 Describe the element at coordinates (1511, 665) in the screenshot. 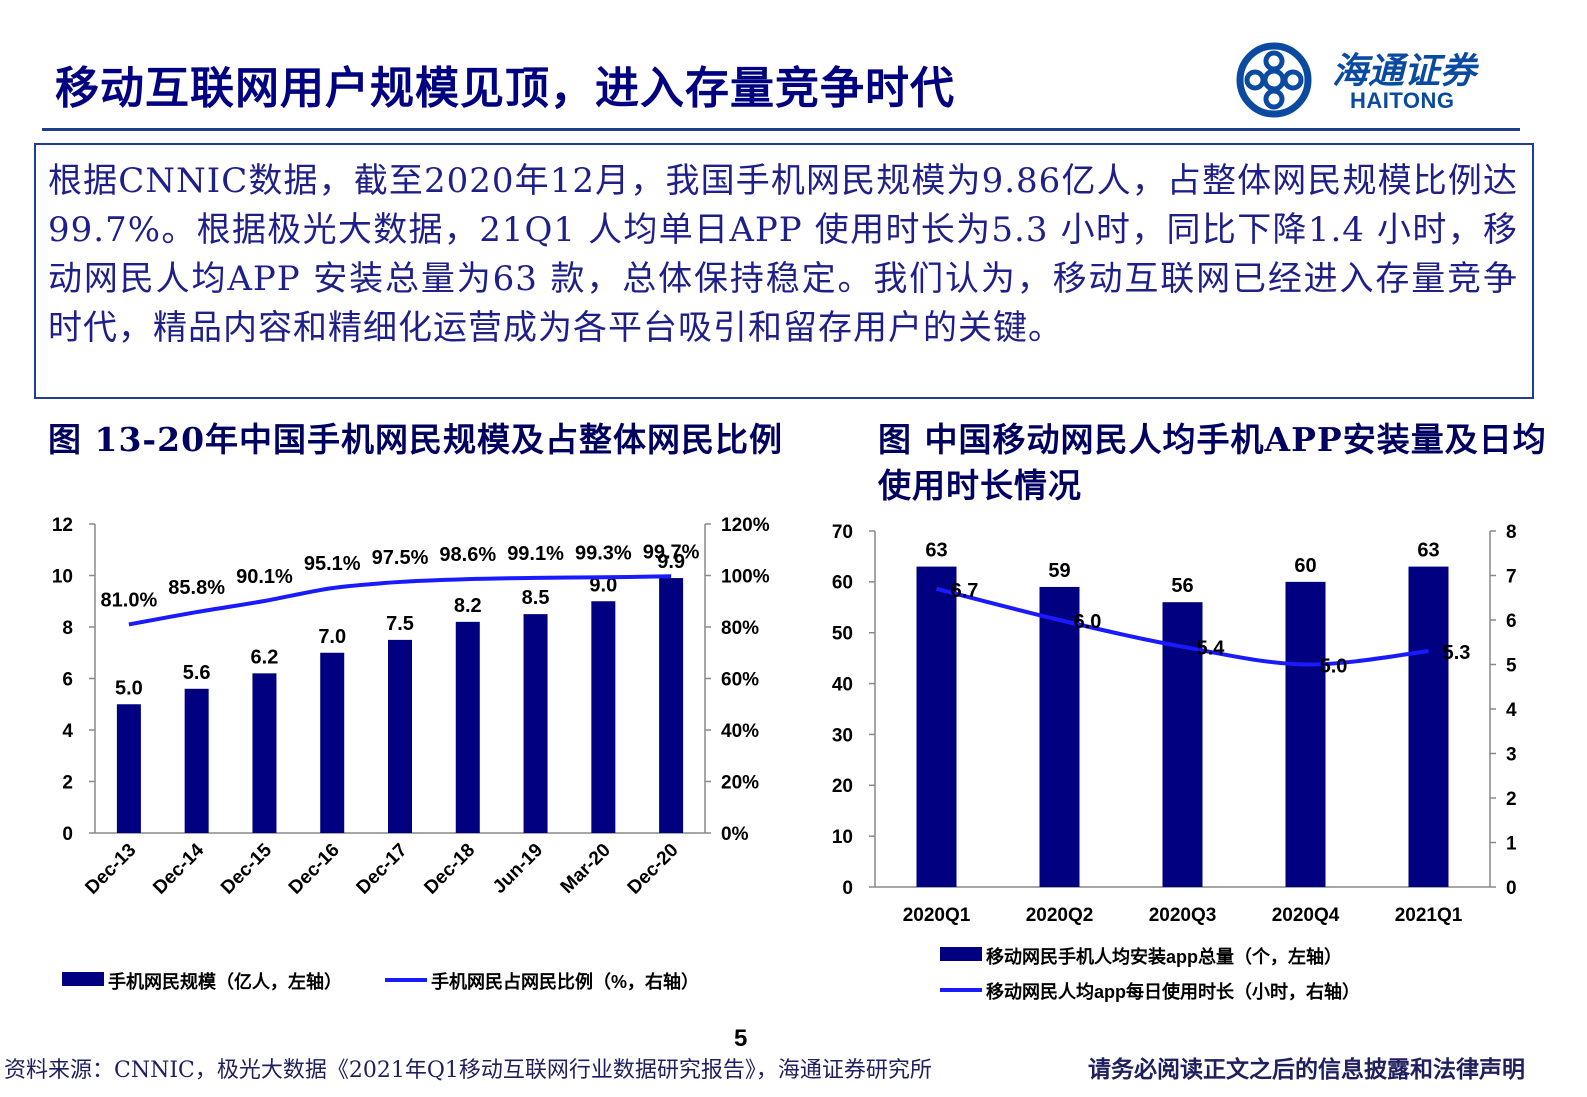

I see `right-tick-label: 5` at that location.